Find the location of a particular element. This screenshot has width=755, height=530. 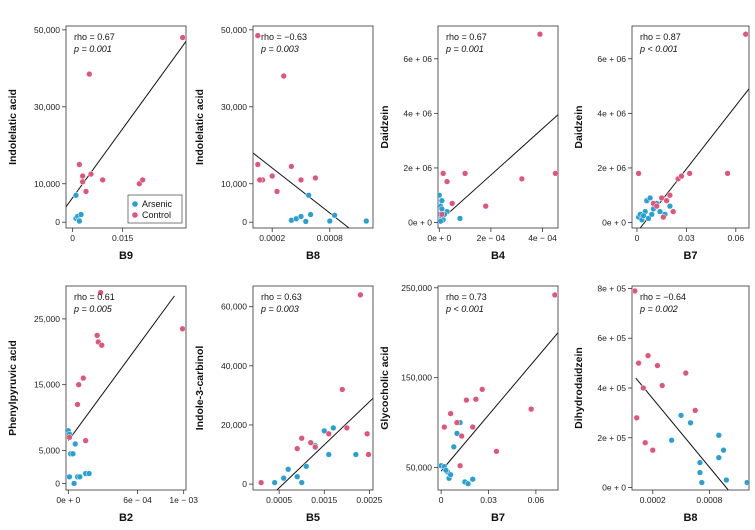

plot-frame is located at coordinates (498, 127).